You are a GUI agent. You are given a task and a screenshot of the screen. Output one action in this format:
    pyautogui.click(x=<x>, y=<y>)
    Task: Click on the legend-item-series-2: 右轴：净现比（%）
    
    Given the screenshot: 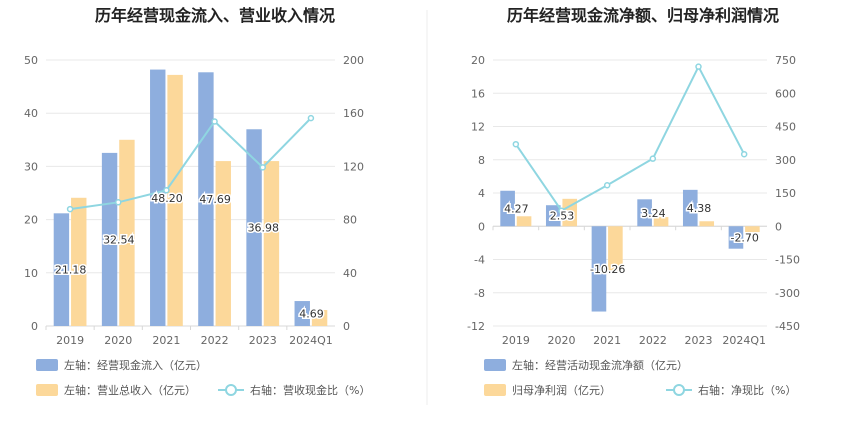 What is the action you would take?
    pyautogui.click(x=731, y=390)
    